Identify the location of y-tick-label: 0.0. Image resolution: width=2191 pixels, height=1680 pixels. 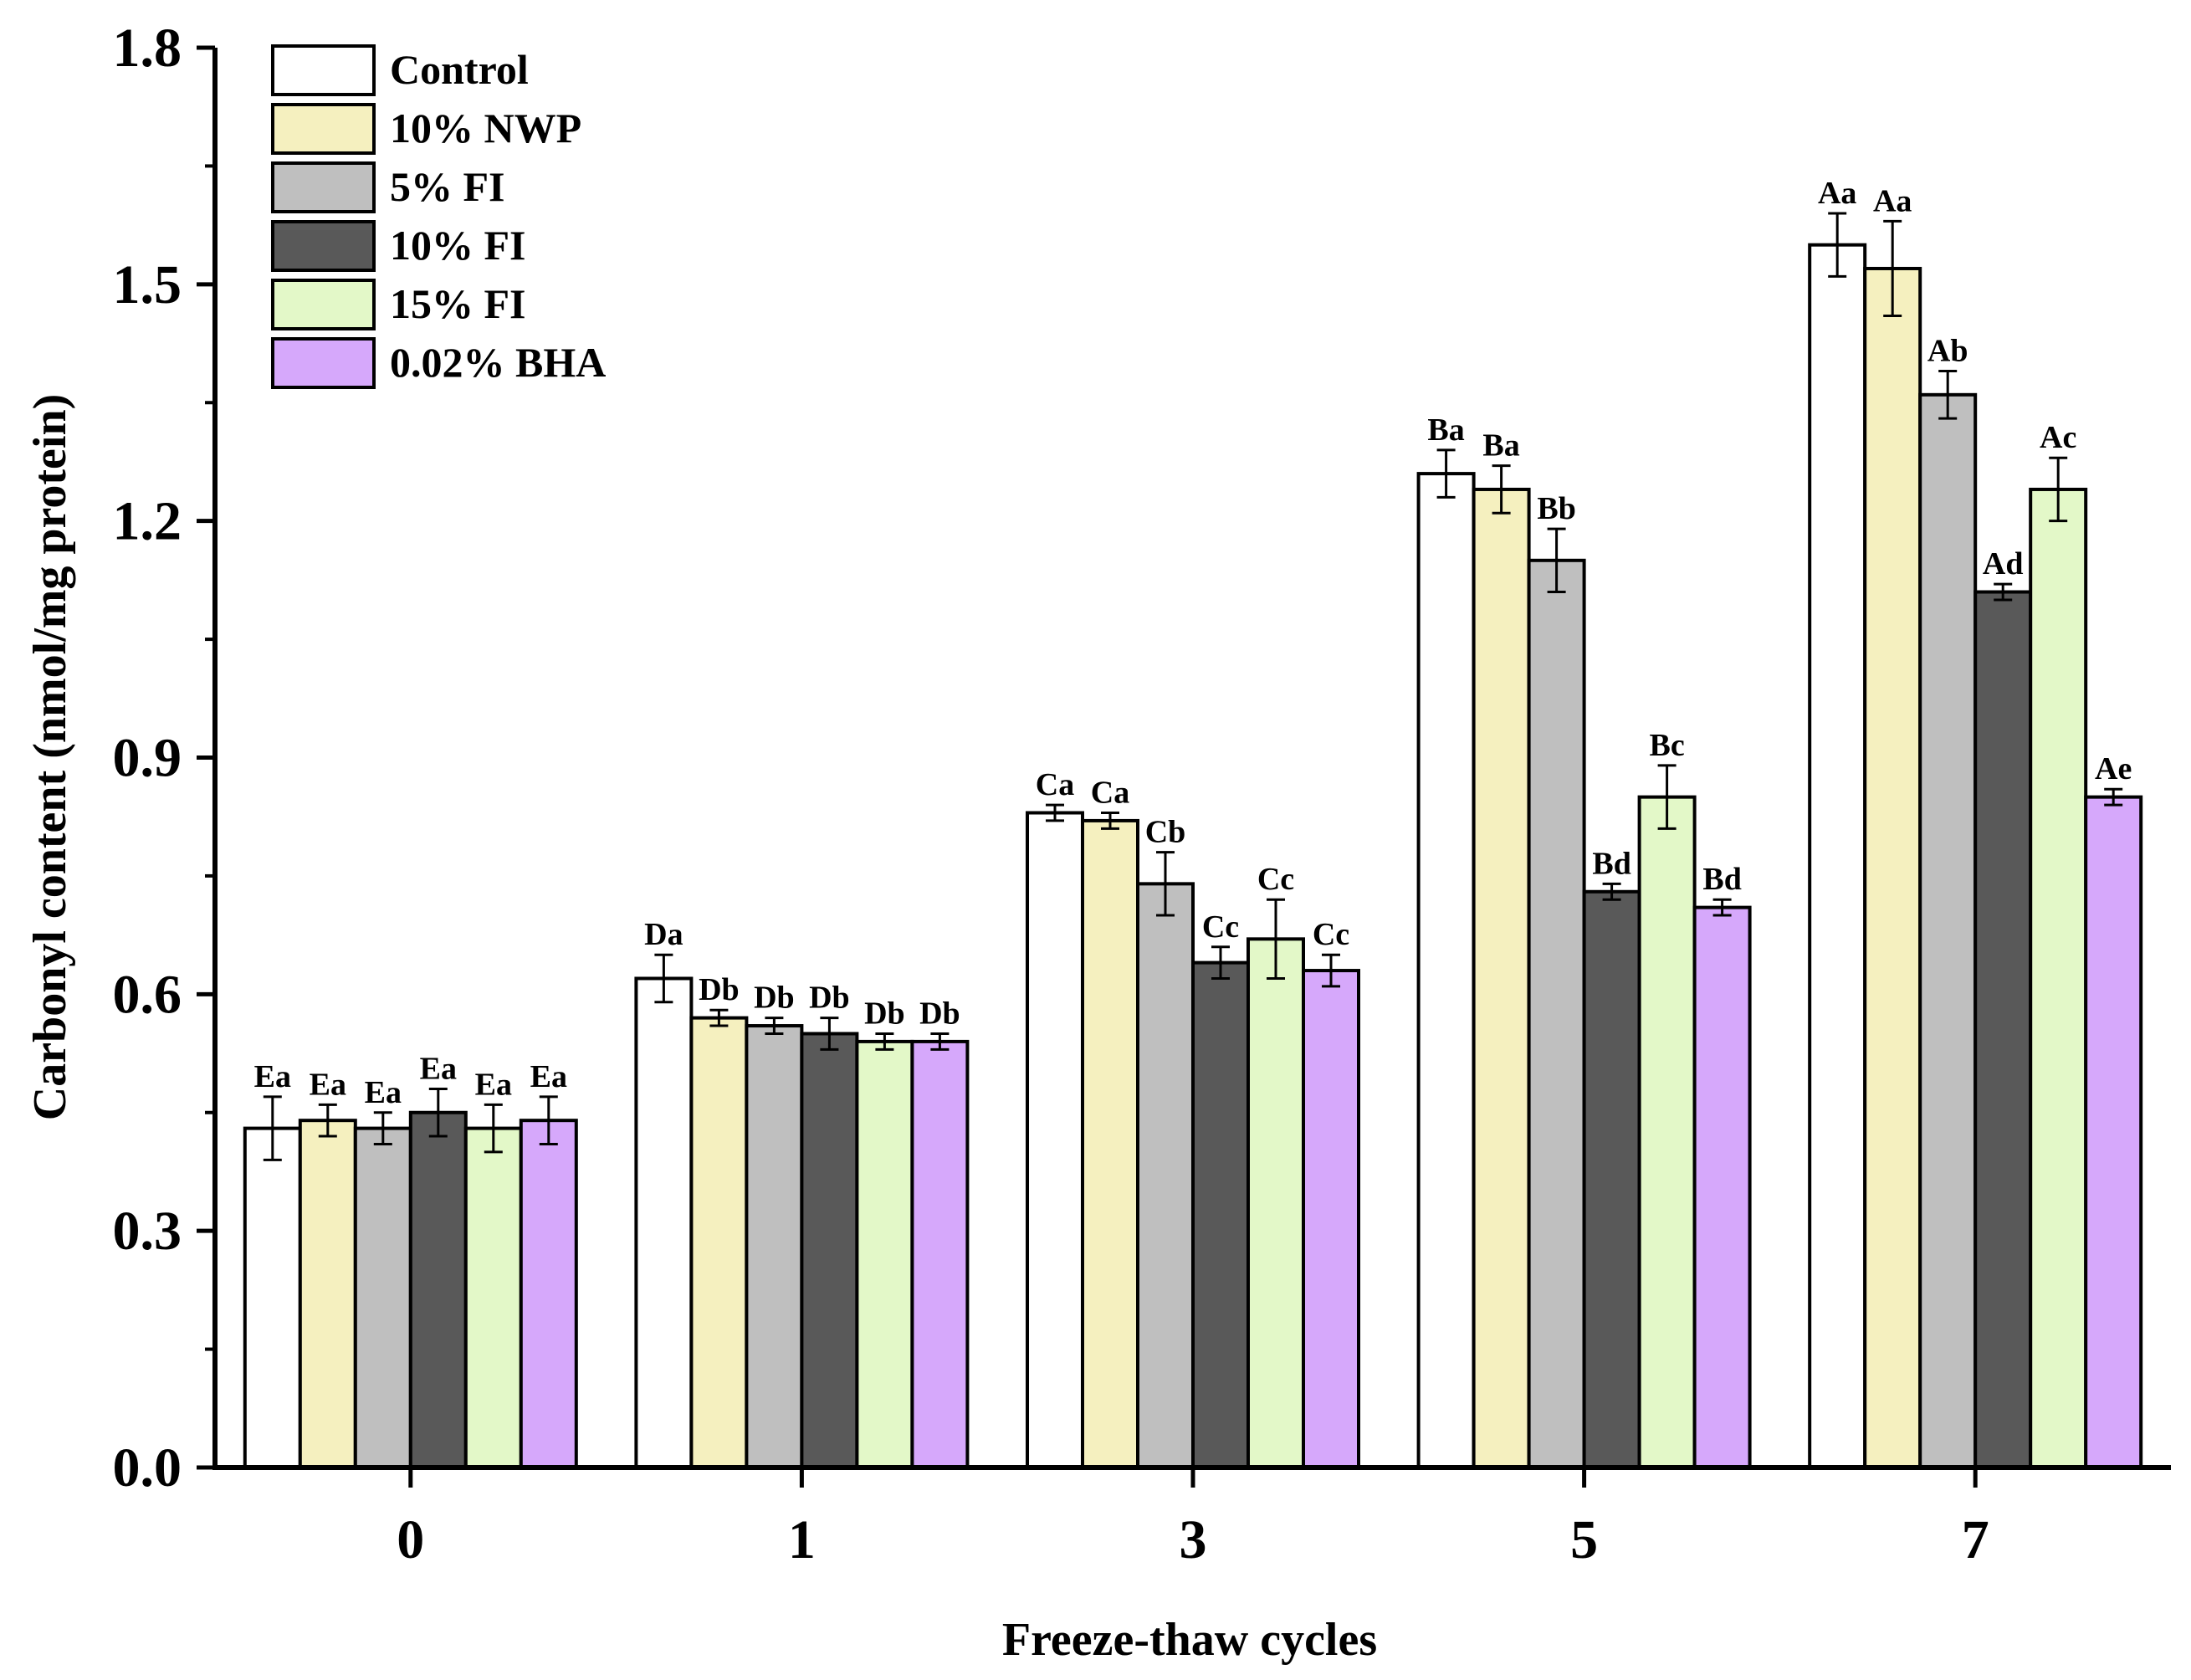
(147, 1467).